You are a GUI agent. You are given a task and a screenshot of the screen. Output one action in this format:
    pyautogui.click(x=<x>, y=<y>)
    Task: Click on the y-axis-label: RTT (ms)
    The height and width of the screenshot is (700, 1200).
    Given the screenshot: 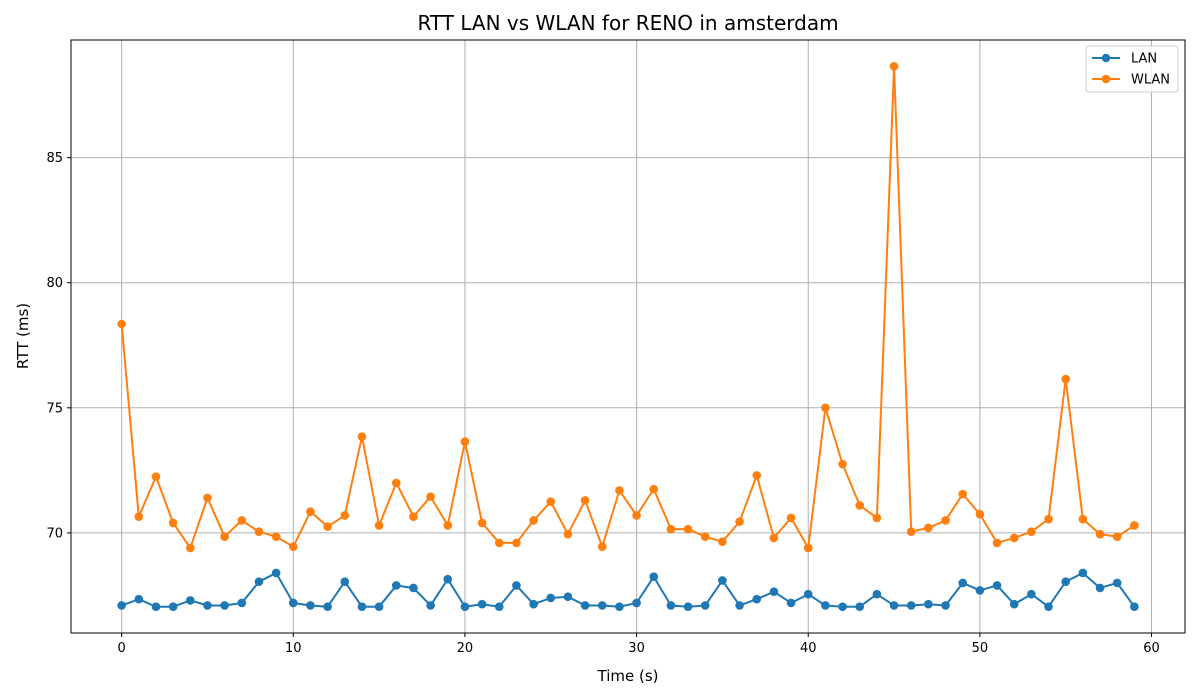 What is the action you would take?
    pyautogui.click(x=23, y=336)
    